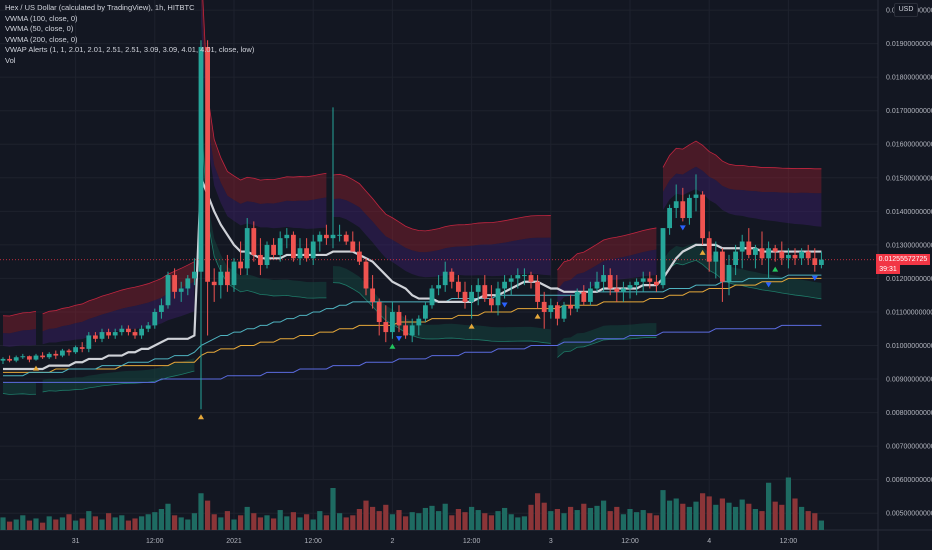  I want to click on volume-bars, so click(412, 503).